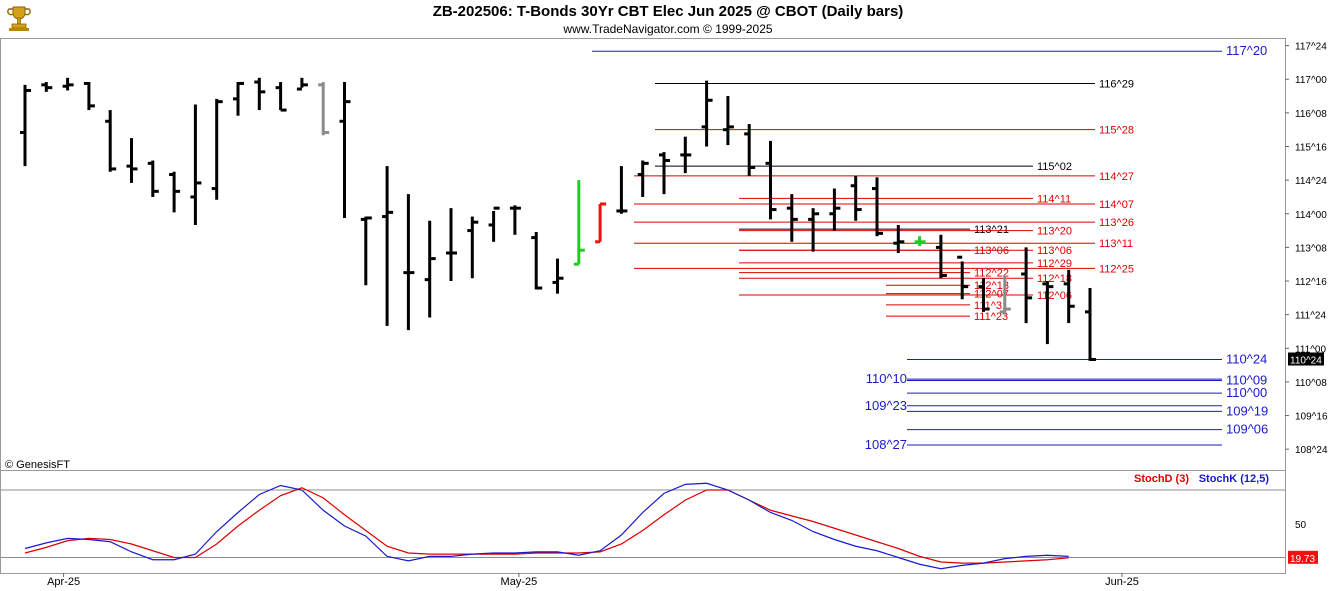  What do you see at coordinates (1311, 450) in the screenshot?
I see `y-tick-label: 108^24` at bounding box center [1311, 450].